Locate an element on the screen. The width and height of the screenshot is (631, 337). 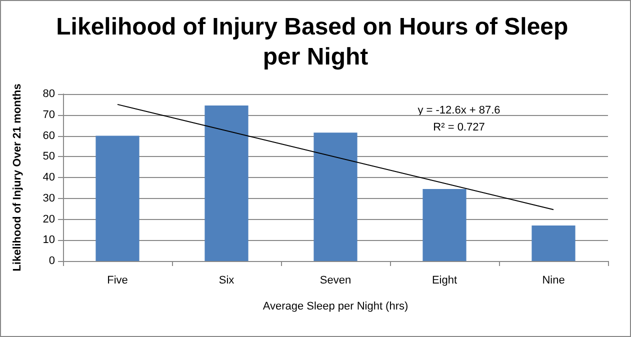
y-tick-label: 80 is located at coordinates (48, 94).